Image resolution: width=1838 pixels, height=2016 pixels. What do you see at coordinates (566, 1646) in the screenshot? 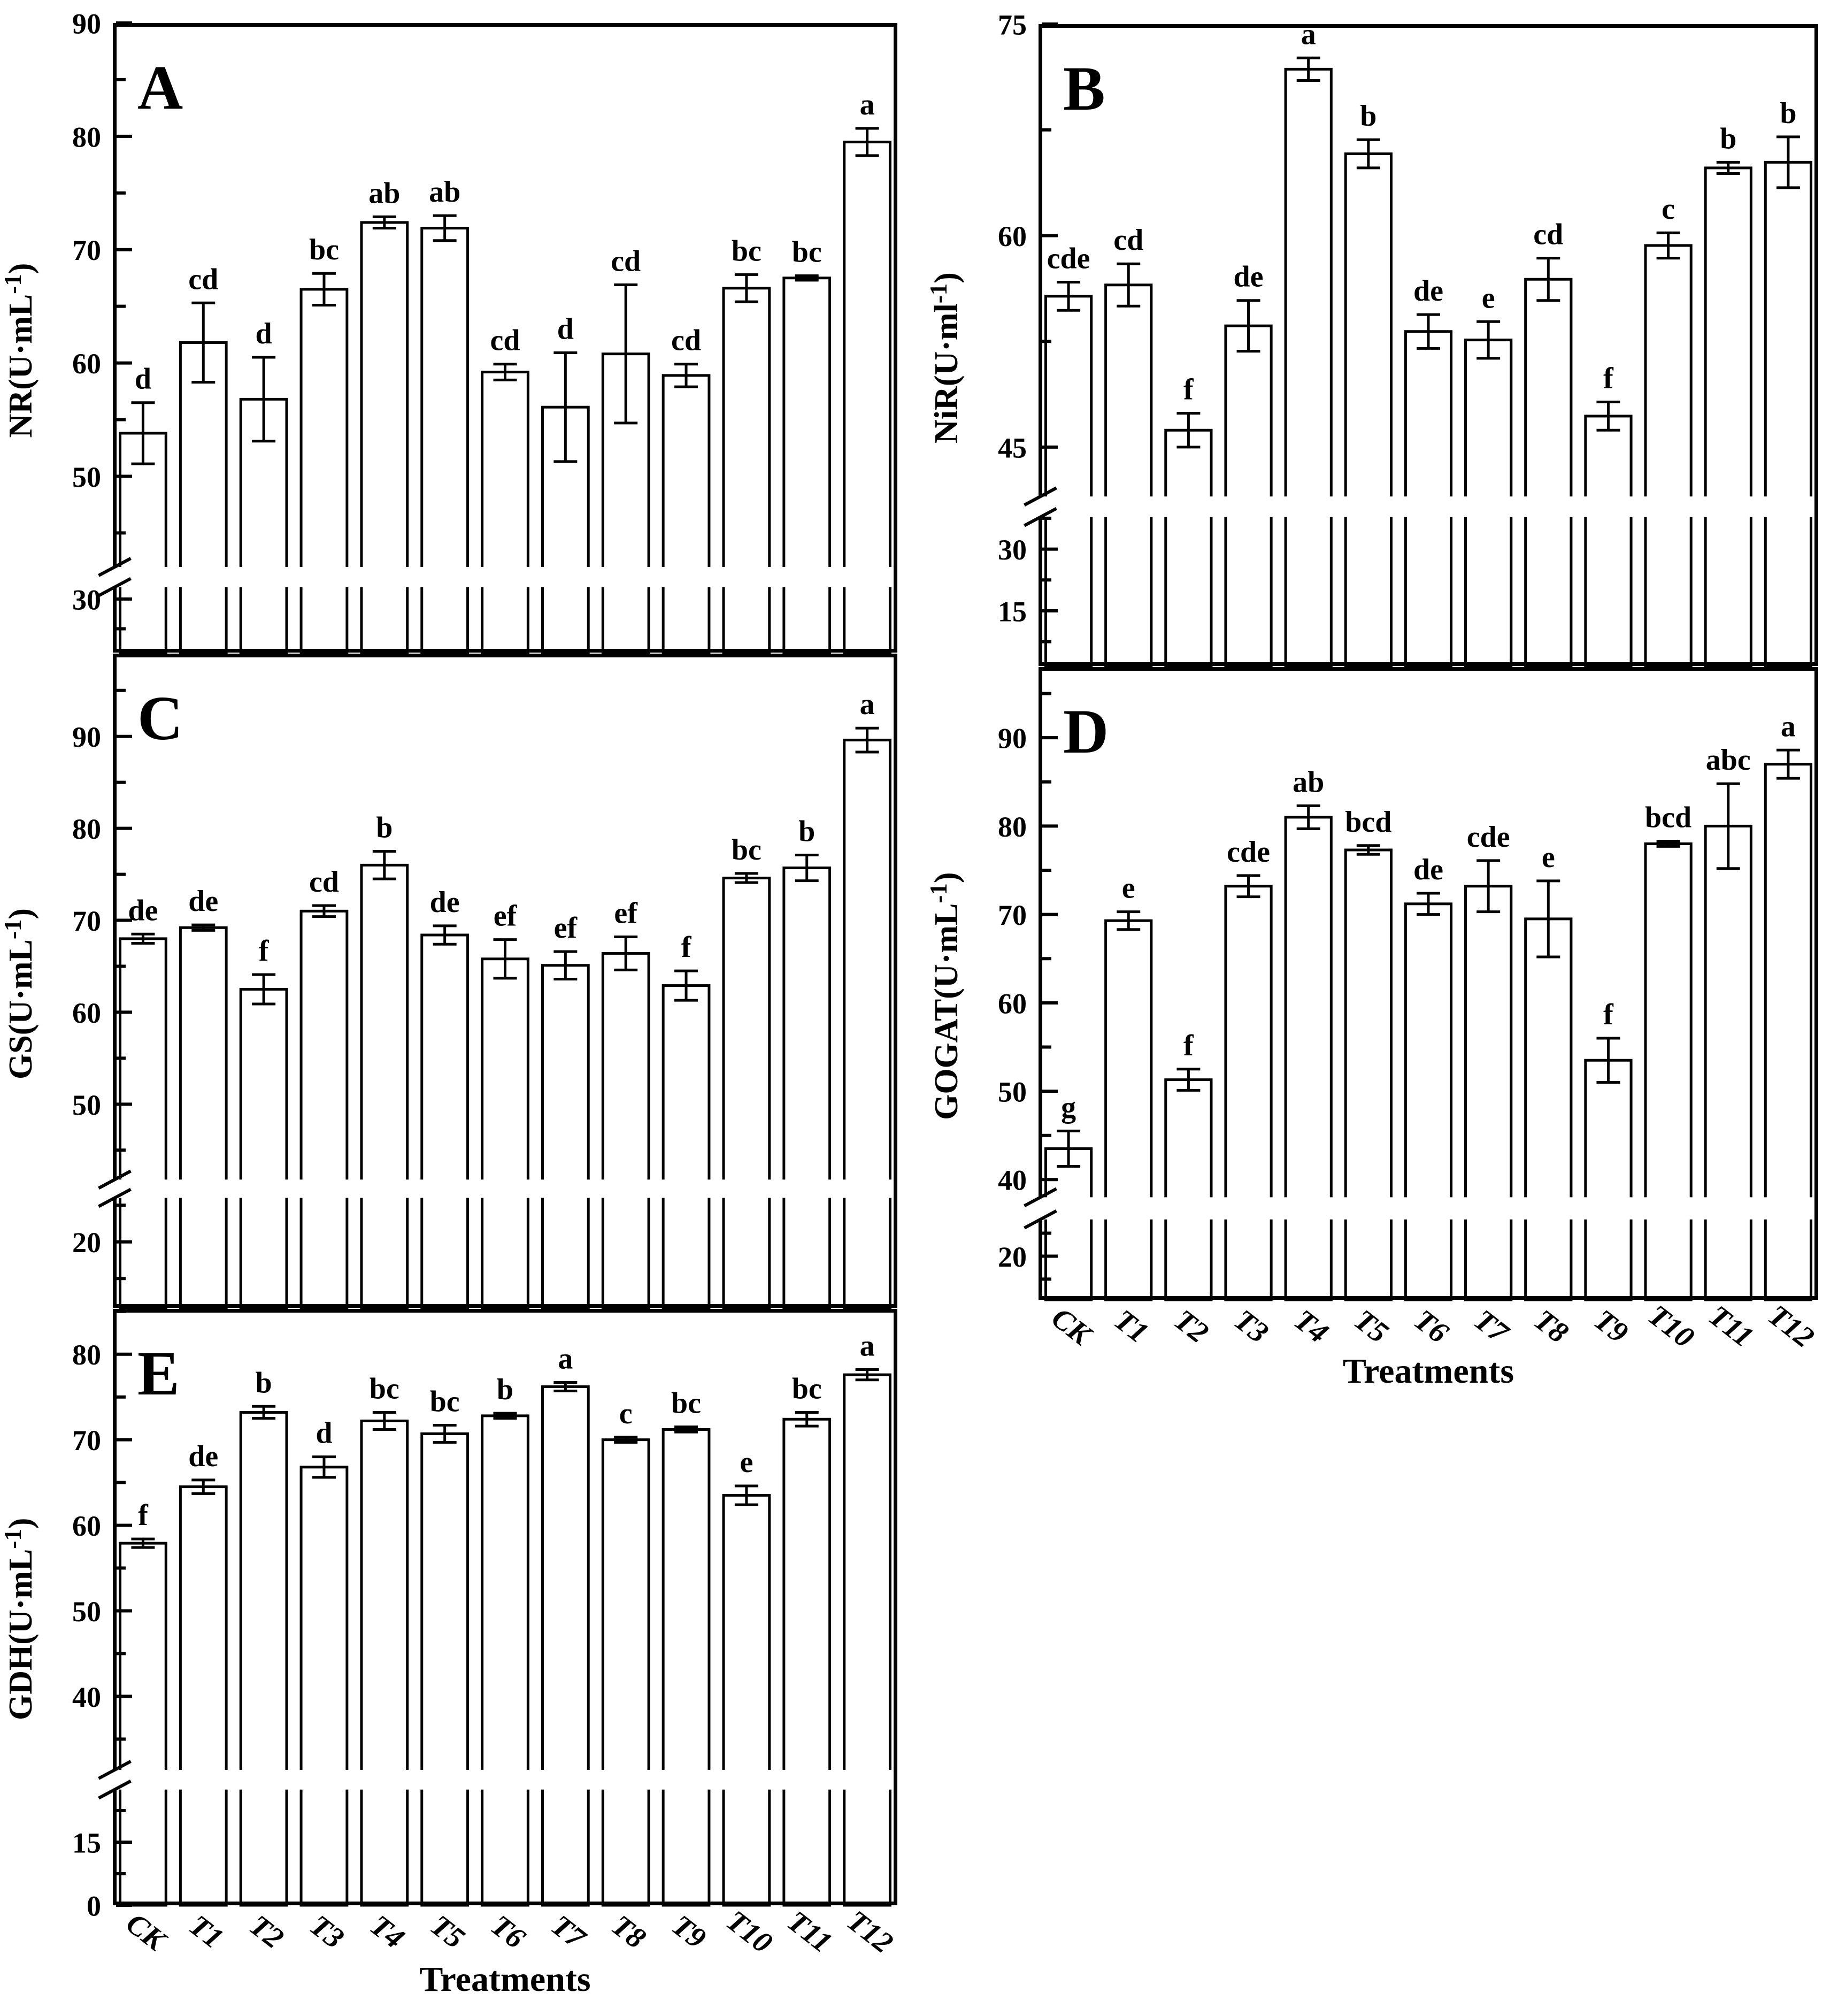
I see `bar-E-T7` at bounding box center [566, 1646].